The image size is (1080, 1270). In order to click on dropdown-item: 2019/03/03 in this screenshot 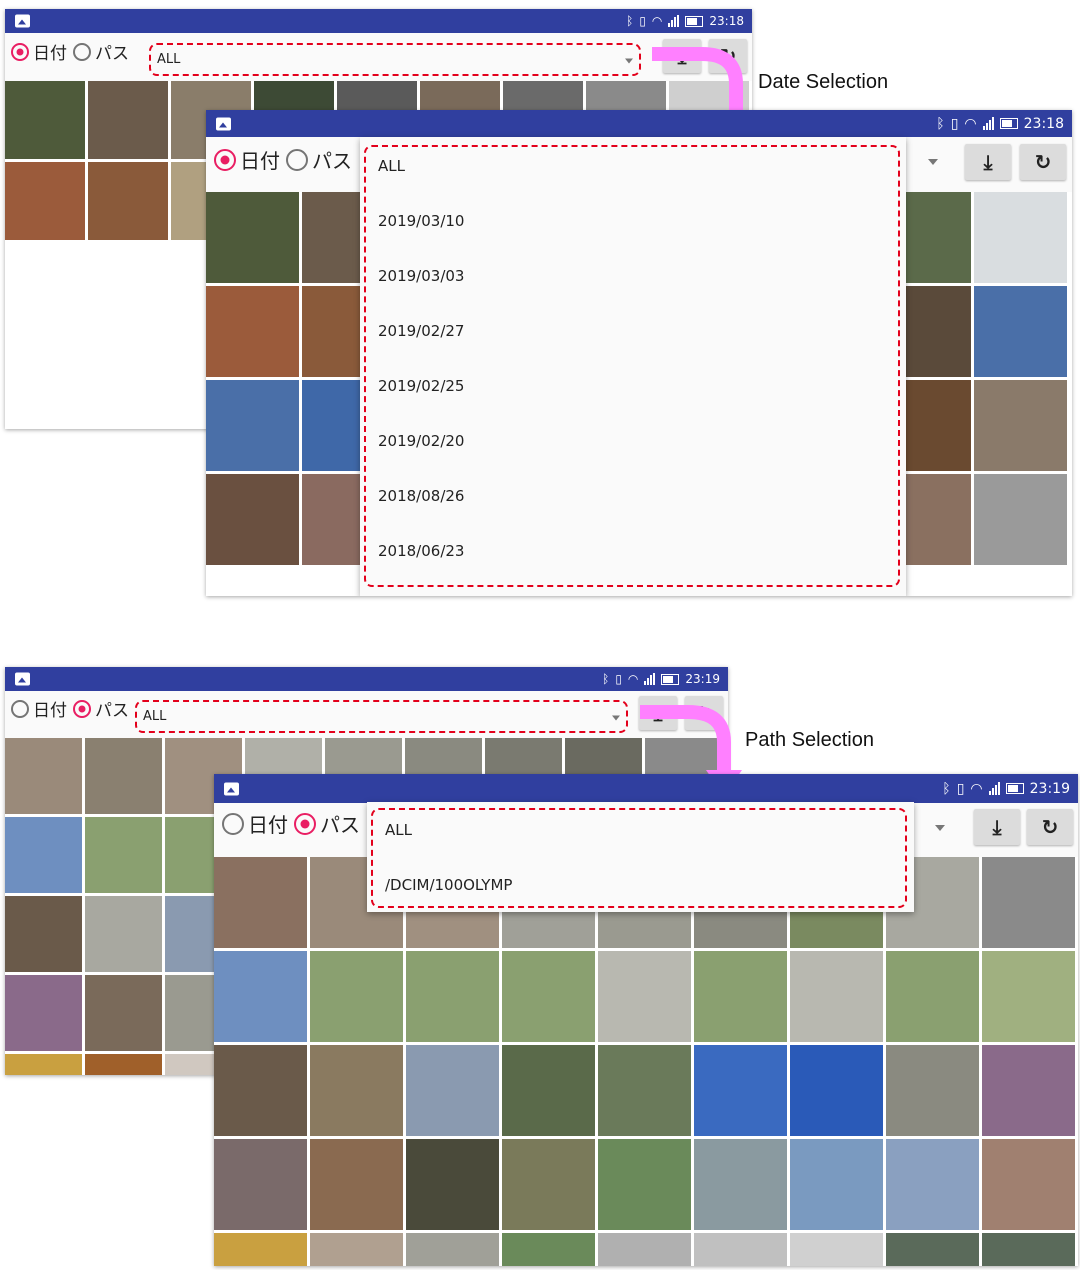, I will do `click(421, 276)`.